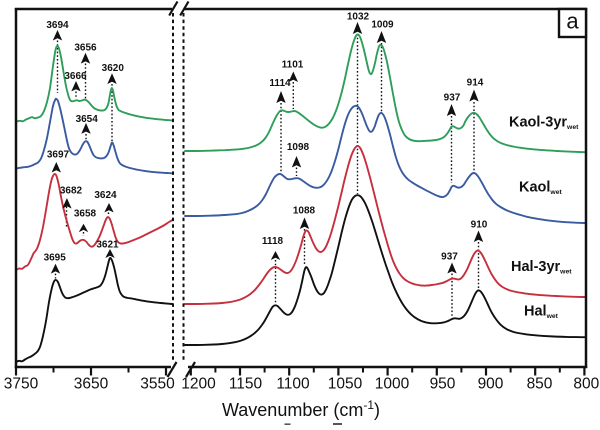 Image resolution: width=600 pixels, height=430 pixels. What do you see at coordinates (475, 83) in the screenshot?
I see `svg-text: 914` at bounding box center [475, 83].